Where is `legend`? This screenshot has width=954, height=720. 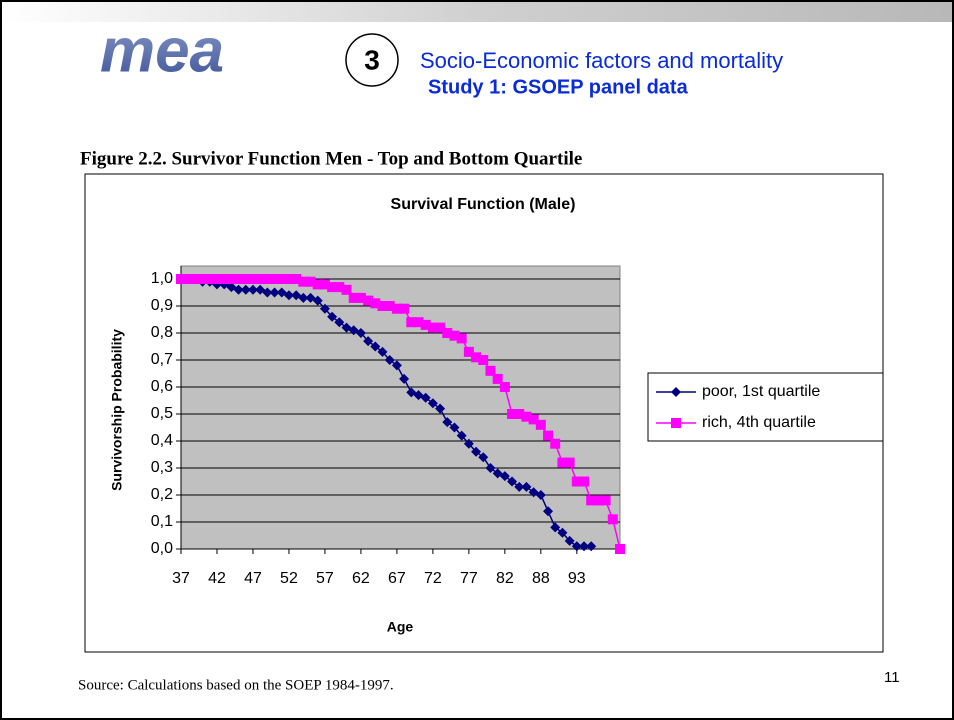
legend is located at coordinates (765, 407).